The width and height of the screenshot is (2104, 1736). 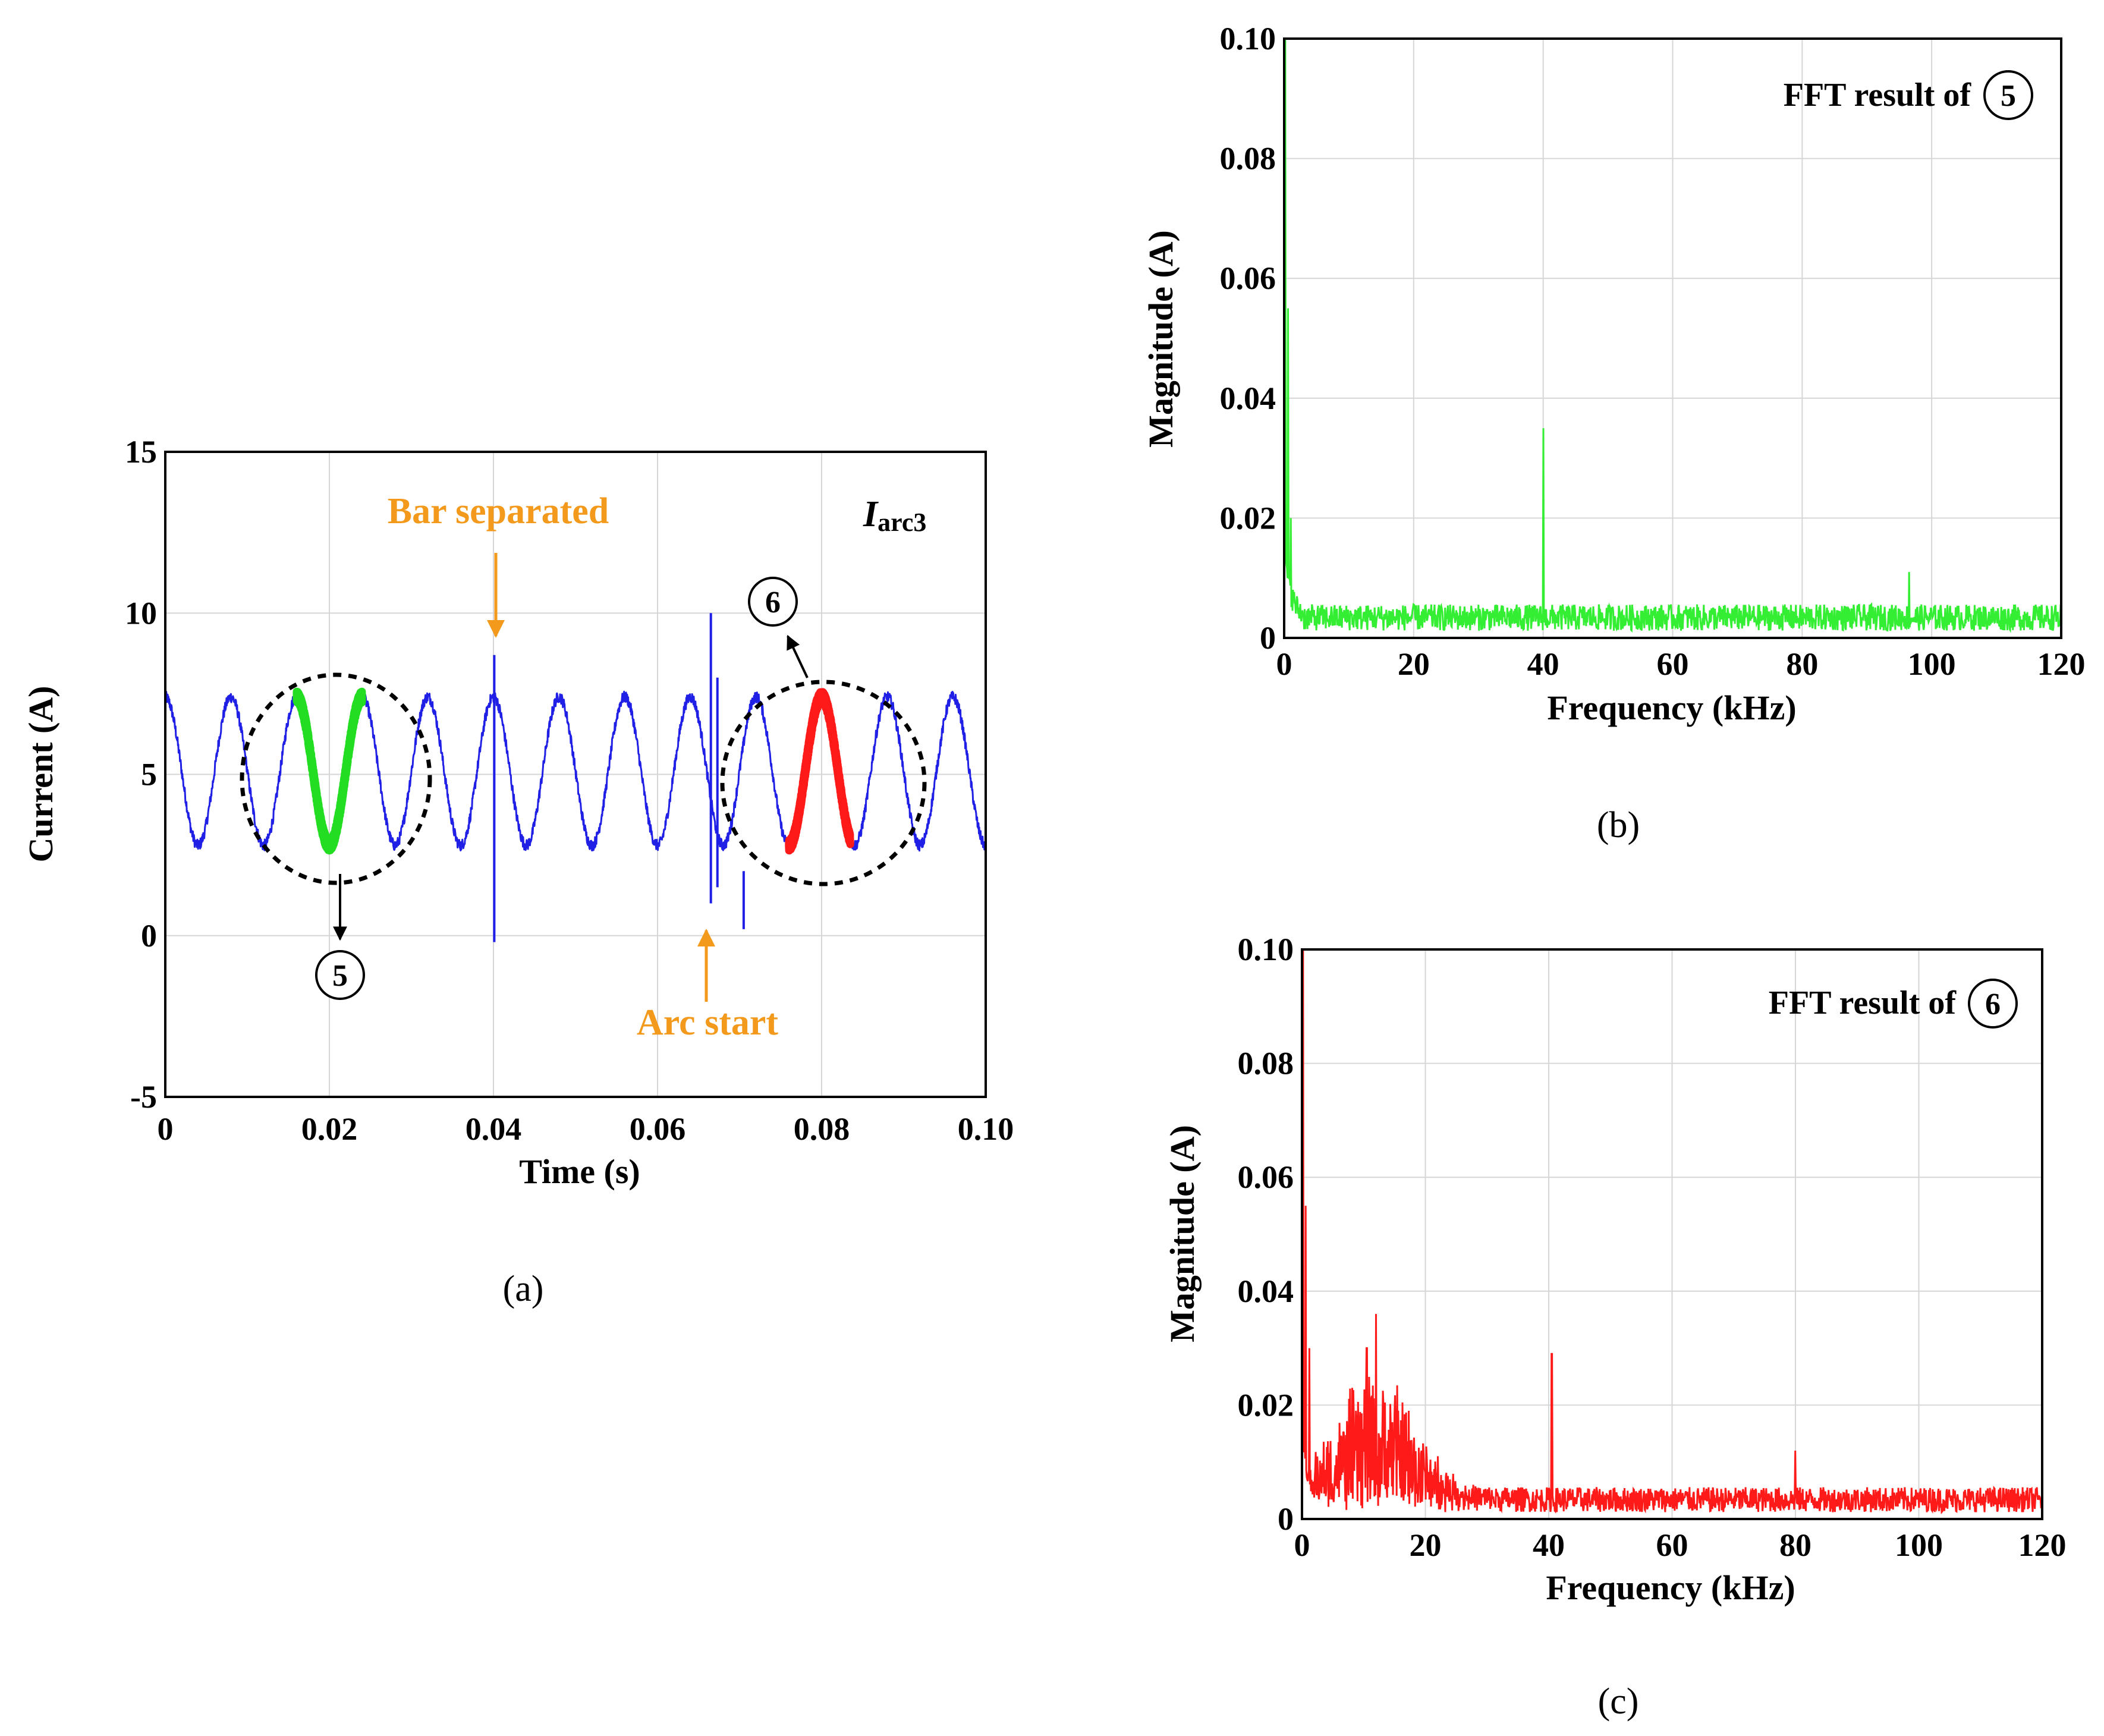 I want to click on x-tick-label: 0.10, so click(x=986, y=1129).